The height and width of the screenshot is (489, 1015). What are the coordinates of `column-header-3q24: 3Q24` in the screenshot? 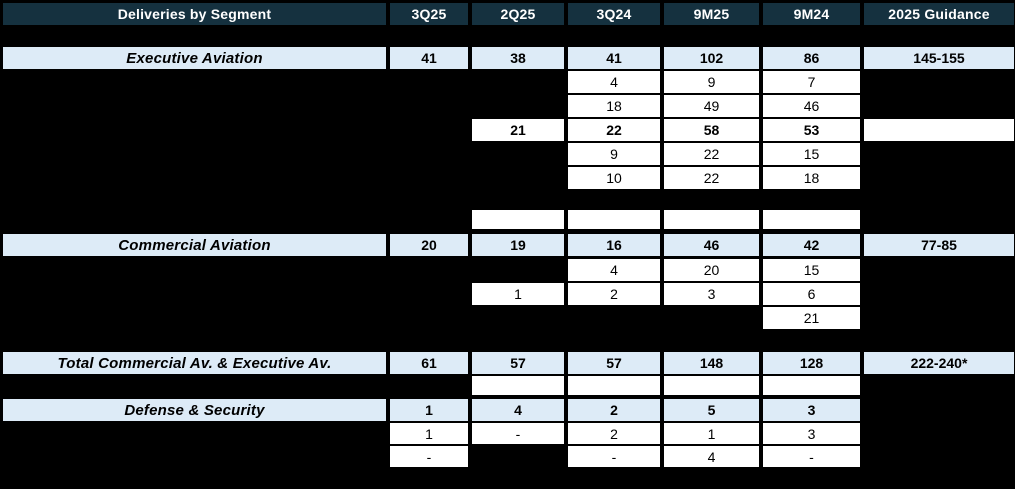 It's located at (614, 14).